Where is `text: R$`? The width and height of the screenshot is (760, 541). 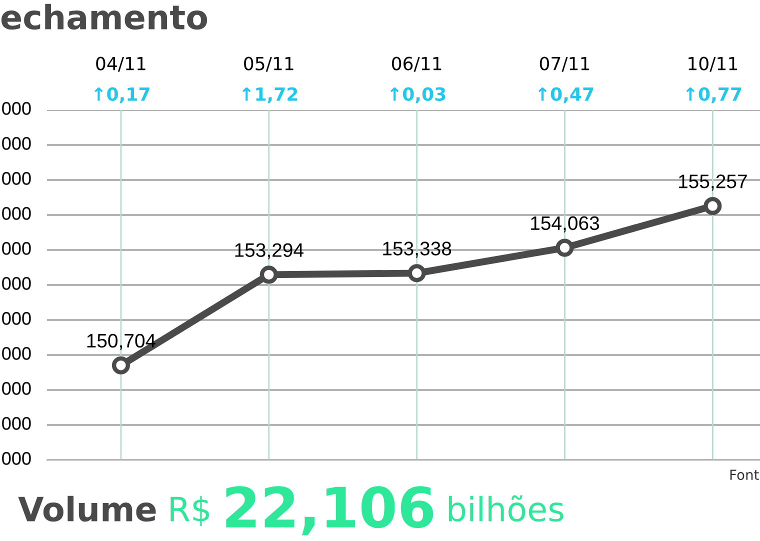 text: R$ is located at coordinates (189, 511).